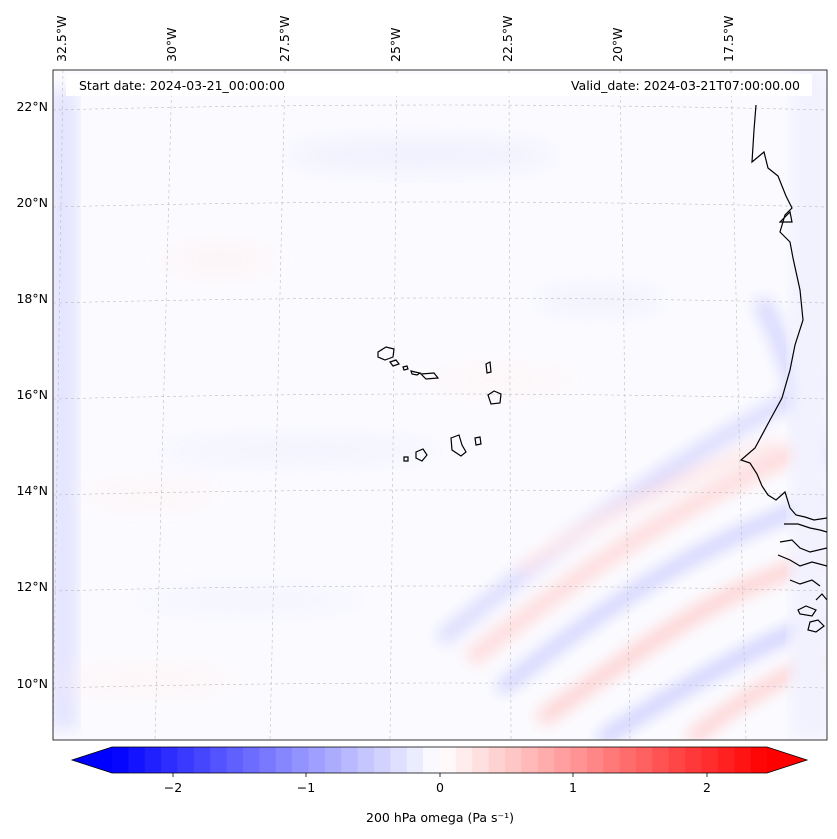 The width and height of the screenshot is (837, 839). I want to click on colorbar-cells, so click(439, 760).